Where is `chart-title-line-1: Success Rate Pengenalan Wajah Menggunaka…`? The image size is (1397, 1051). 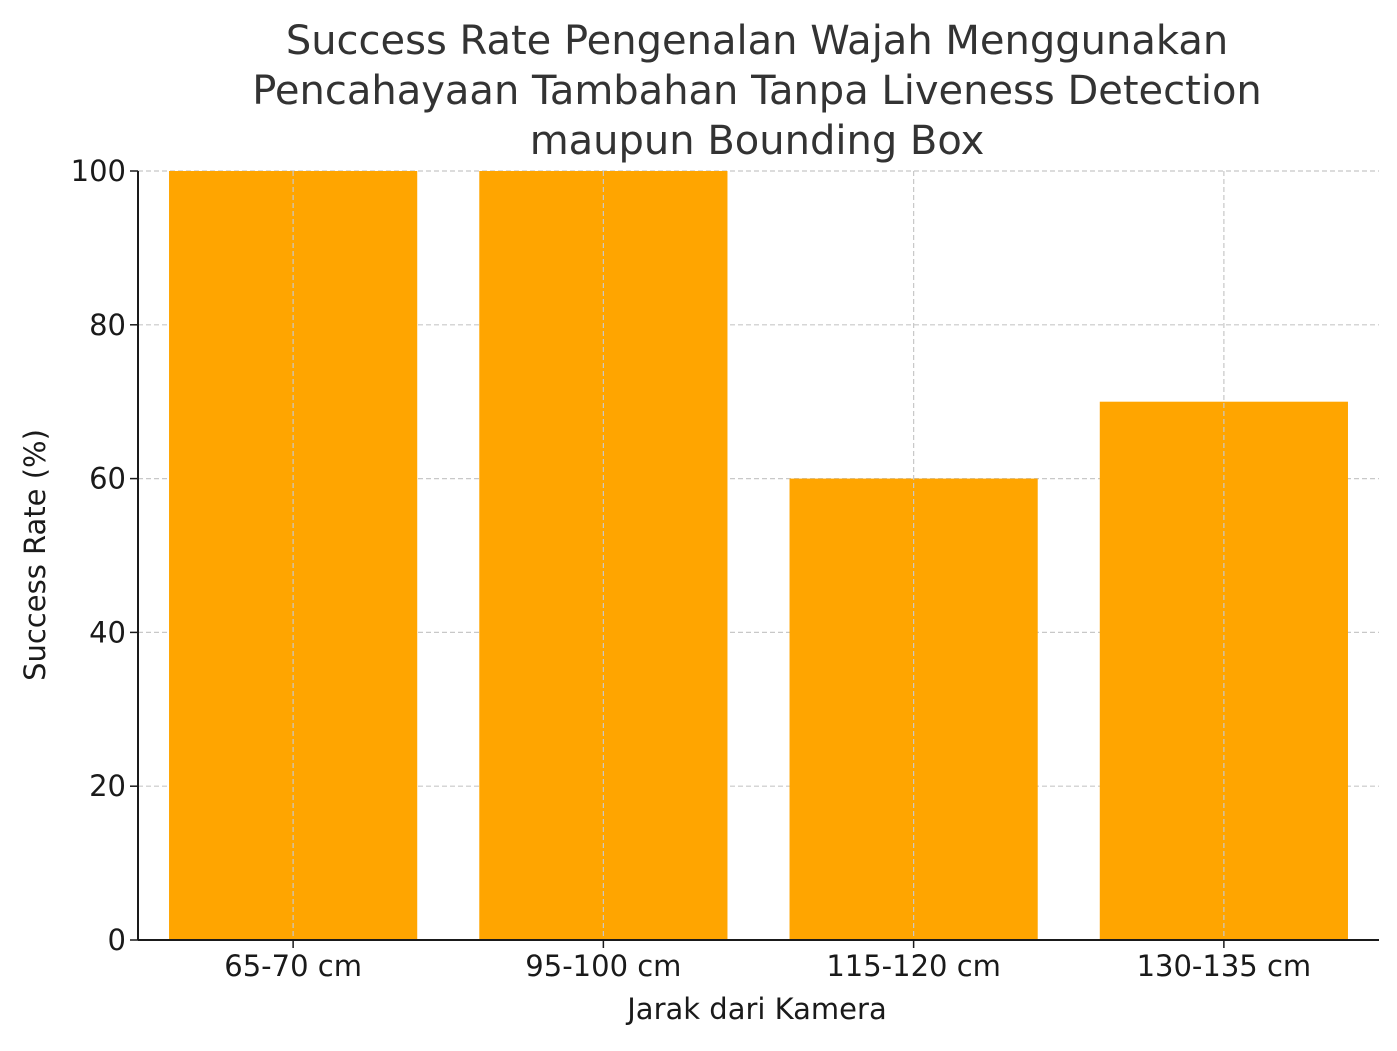
chart-title-line-1: Success Rate Pengenalan Wajah Menggunaka… is located at coordinates (757, 41).